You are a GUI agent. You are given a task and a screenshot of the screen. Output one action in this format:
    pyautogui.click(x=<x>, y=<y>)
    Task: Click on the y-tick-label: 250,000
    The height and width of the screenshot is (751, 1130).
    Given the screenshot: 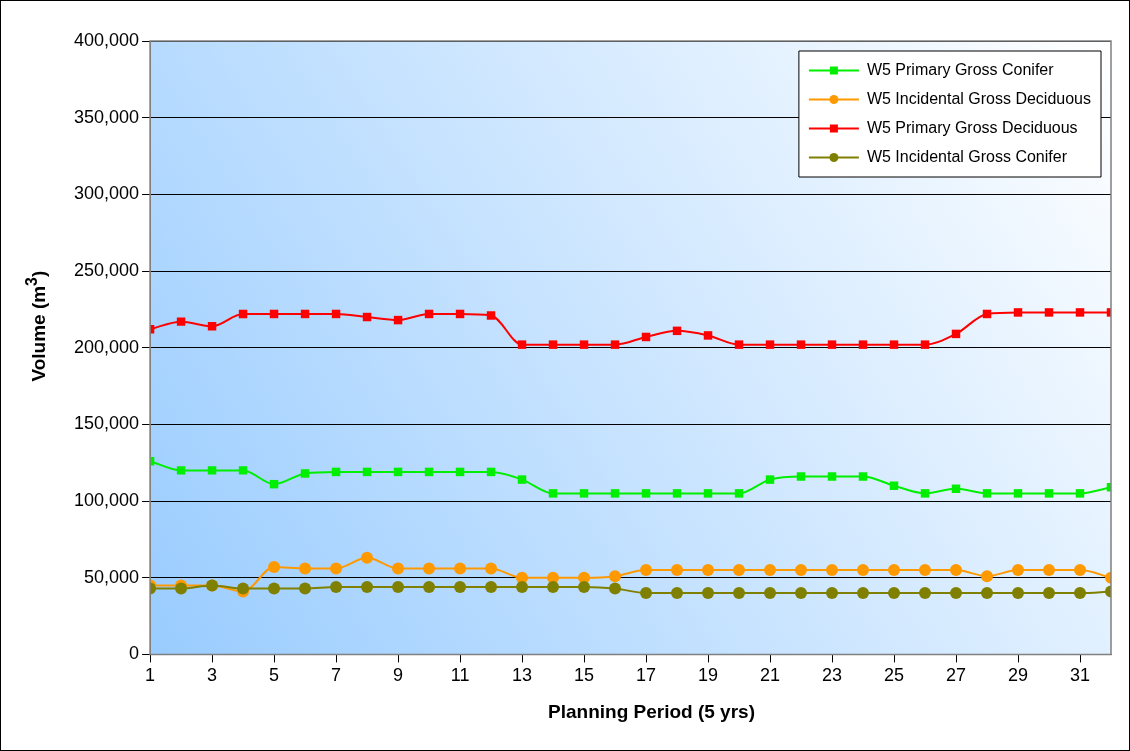 What is the action you would take?
    pyautogui.click(x=106, y=269)
    